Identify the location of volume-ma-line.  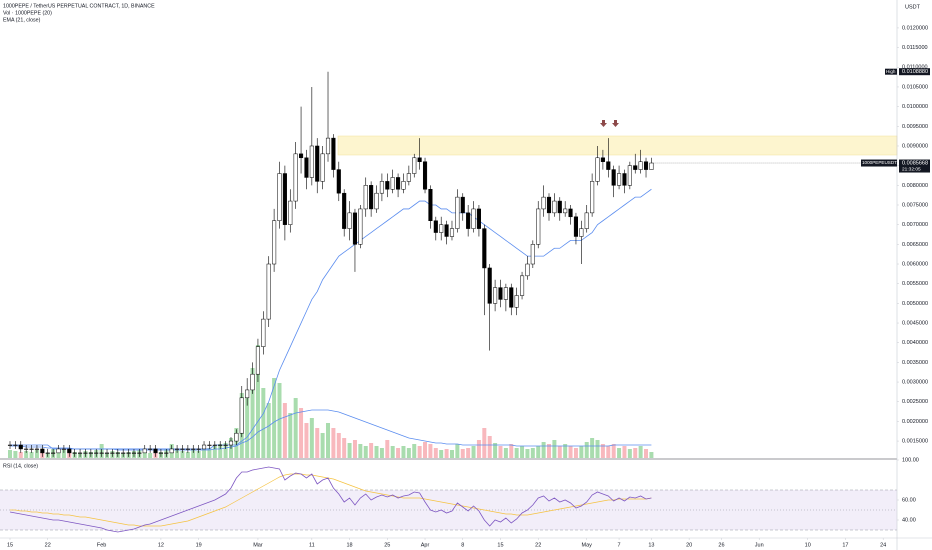
(331, 430).